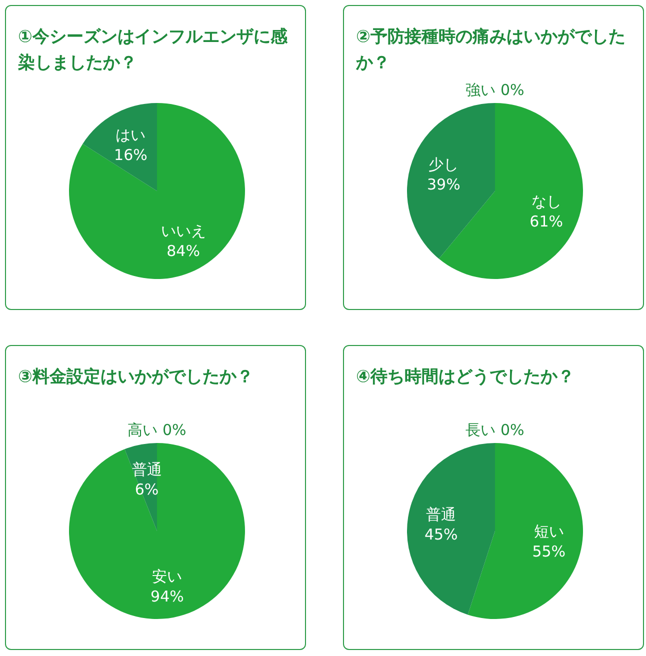 Image resolution: width=646 pixels, height=656 pixels. Describe the element at coordinates (549, 551) in the screenshot. I see `data-label: 55%` at that location.